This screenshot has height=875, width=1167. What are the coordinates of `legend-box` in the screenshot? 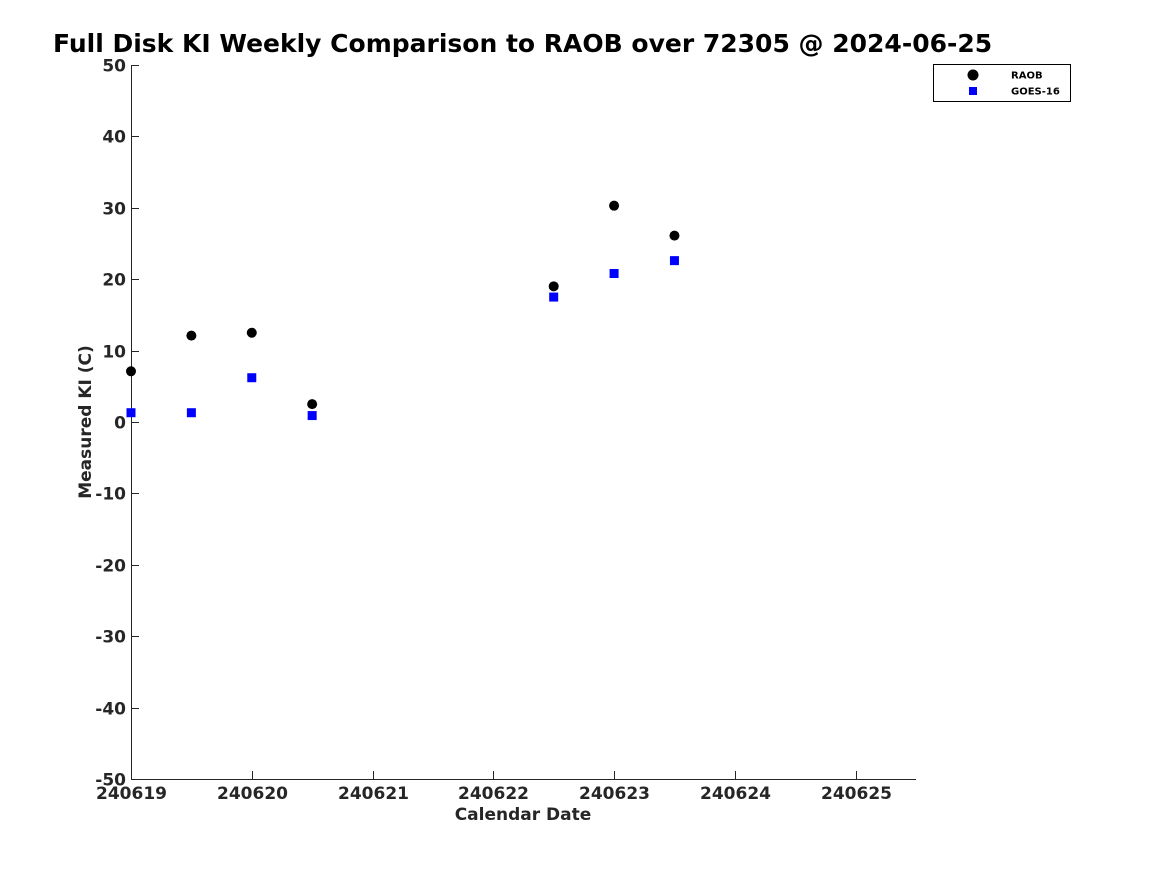 It's located at (1002, 83).